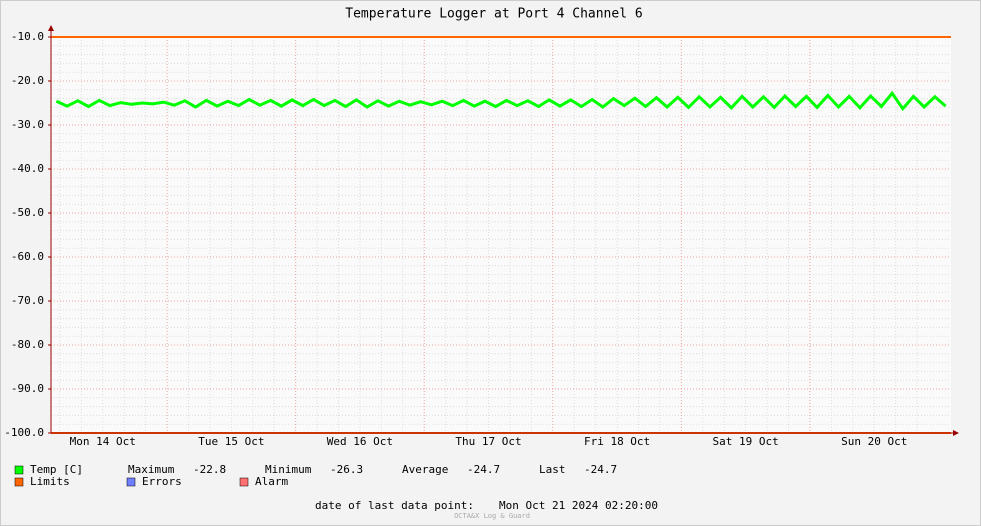 The image size is (981, 526). Describe the element at coordinates (288, 469) in the screenshot. I see `stat-label: Minimum` at that location.